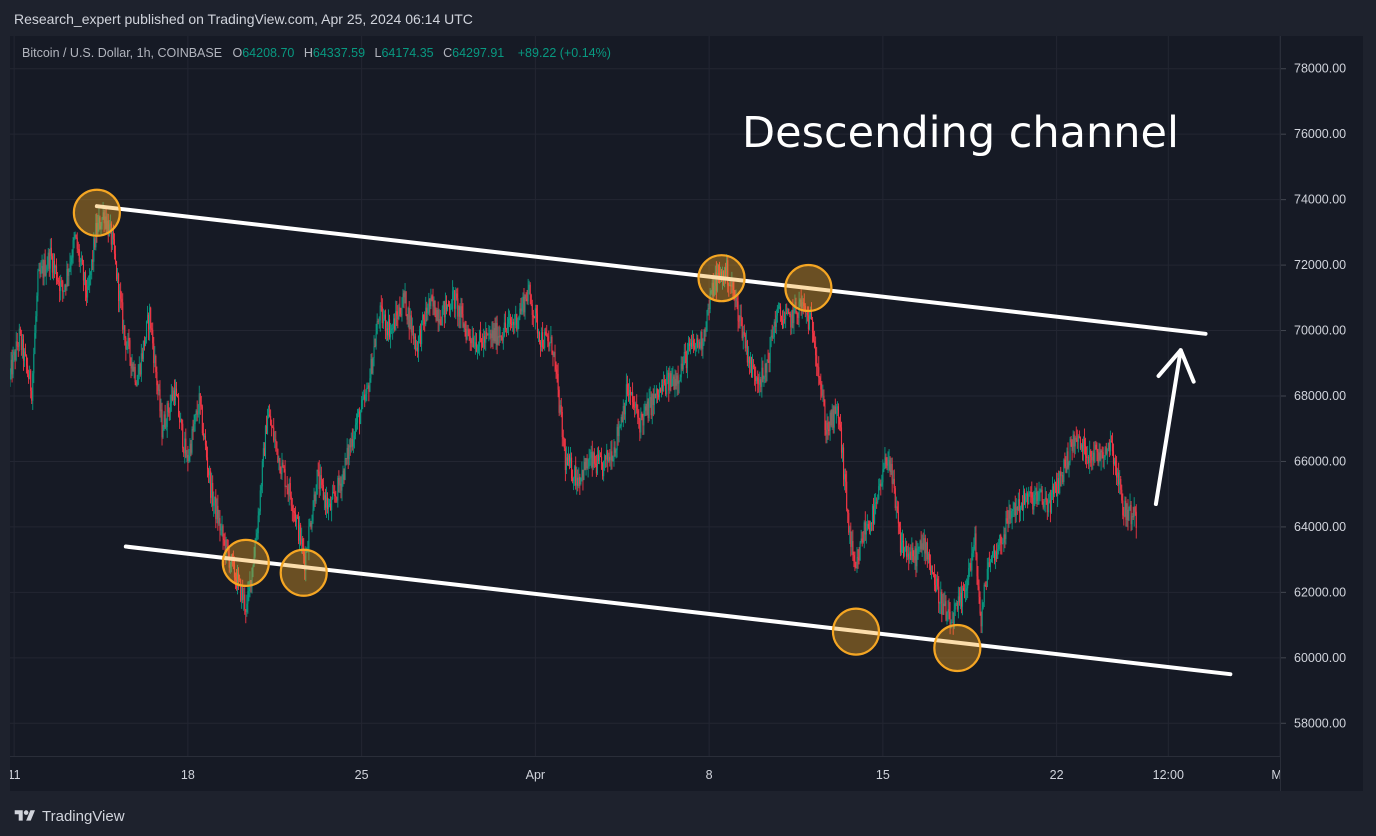 The width and height of the screenshot is (1376, 836). I want to click on tradingview-logo: TradingView, so click(68, 816).